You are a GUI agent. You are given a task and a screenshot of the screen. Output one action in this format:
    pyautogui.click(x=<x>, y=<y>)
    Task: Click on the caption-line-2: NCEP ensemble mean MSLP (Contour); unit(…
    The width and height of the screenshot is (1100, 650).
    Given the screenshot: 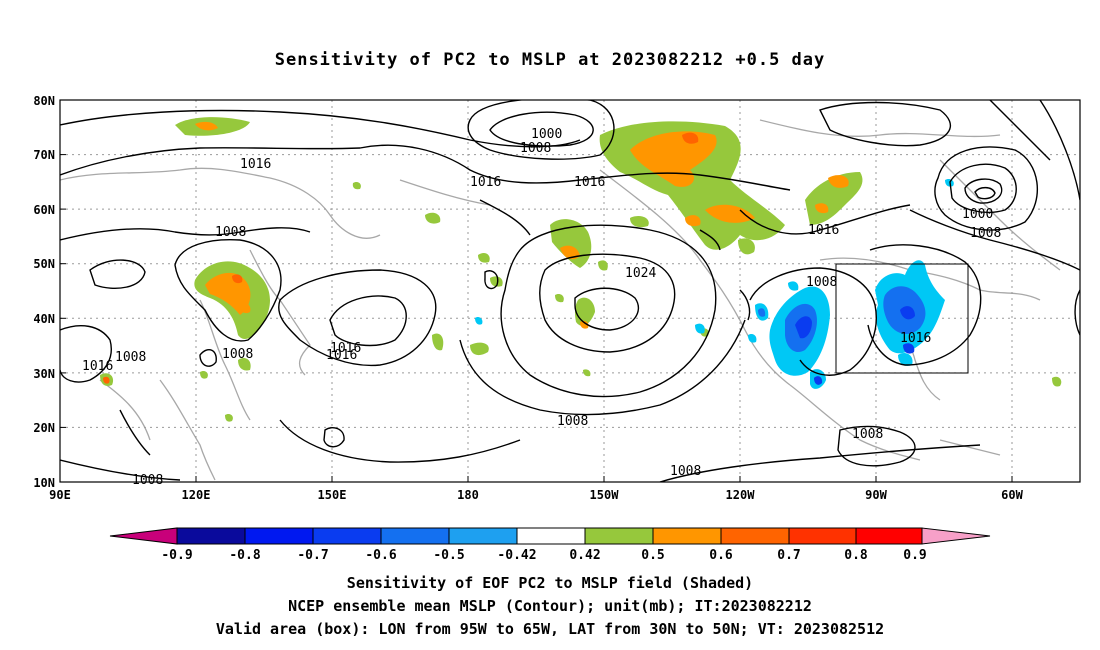 What is the action you would take?
    pyautogui.click(x=550, y=606)
    